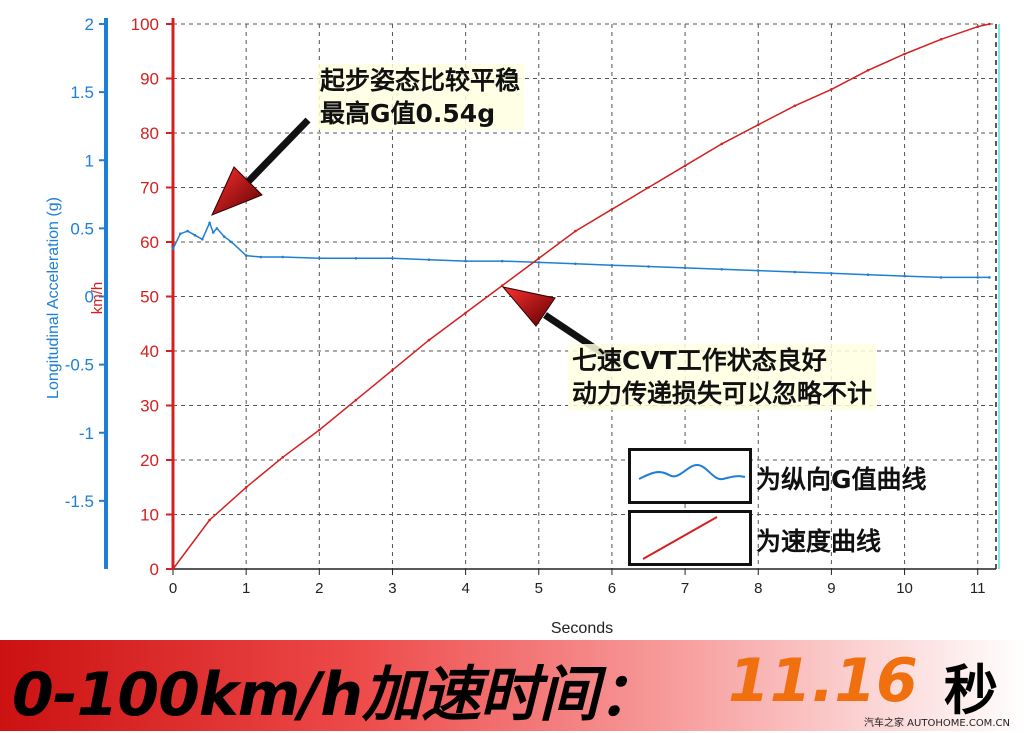 Image resolution: width=1024 pixels, height=733 pixels. Describe the element at coordinates (335, 695) in the screenshot. I see `banner-title: 0-100km/h加速时间：` at that location.